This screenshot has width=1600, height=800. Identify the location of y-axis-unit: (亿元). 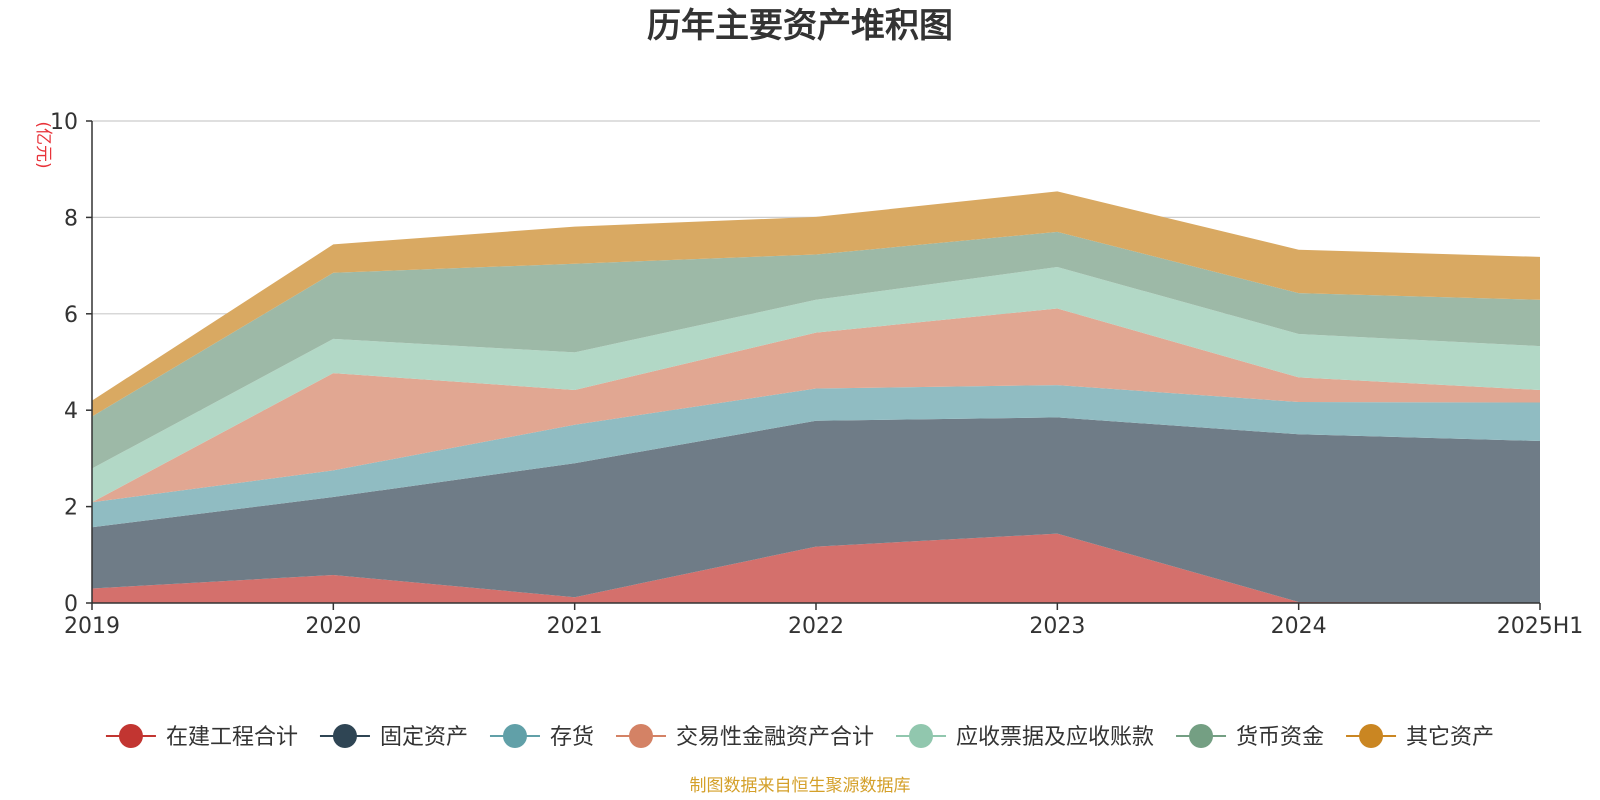
(43, 144).